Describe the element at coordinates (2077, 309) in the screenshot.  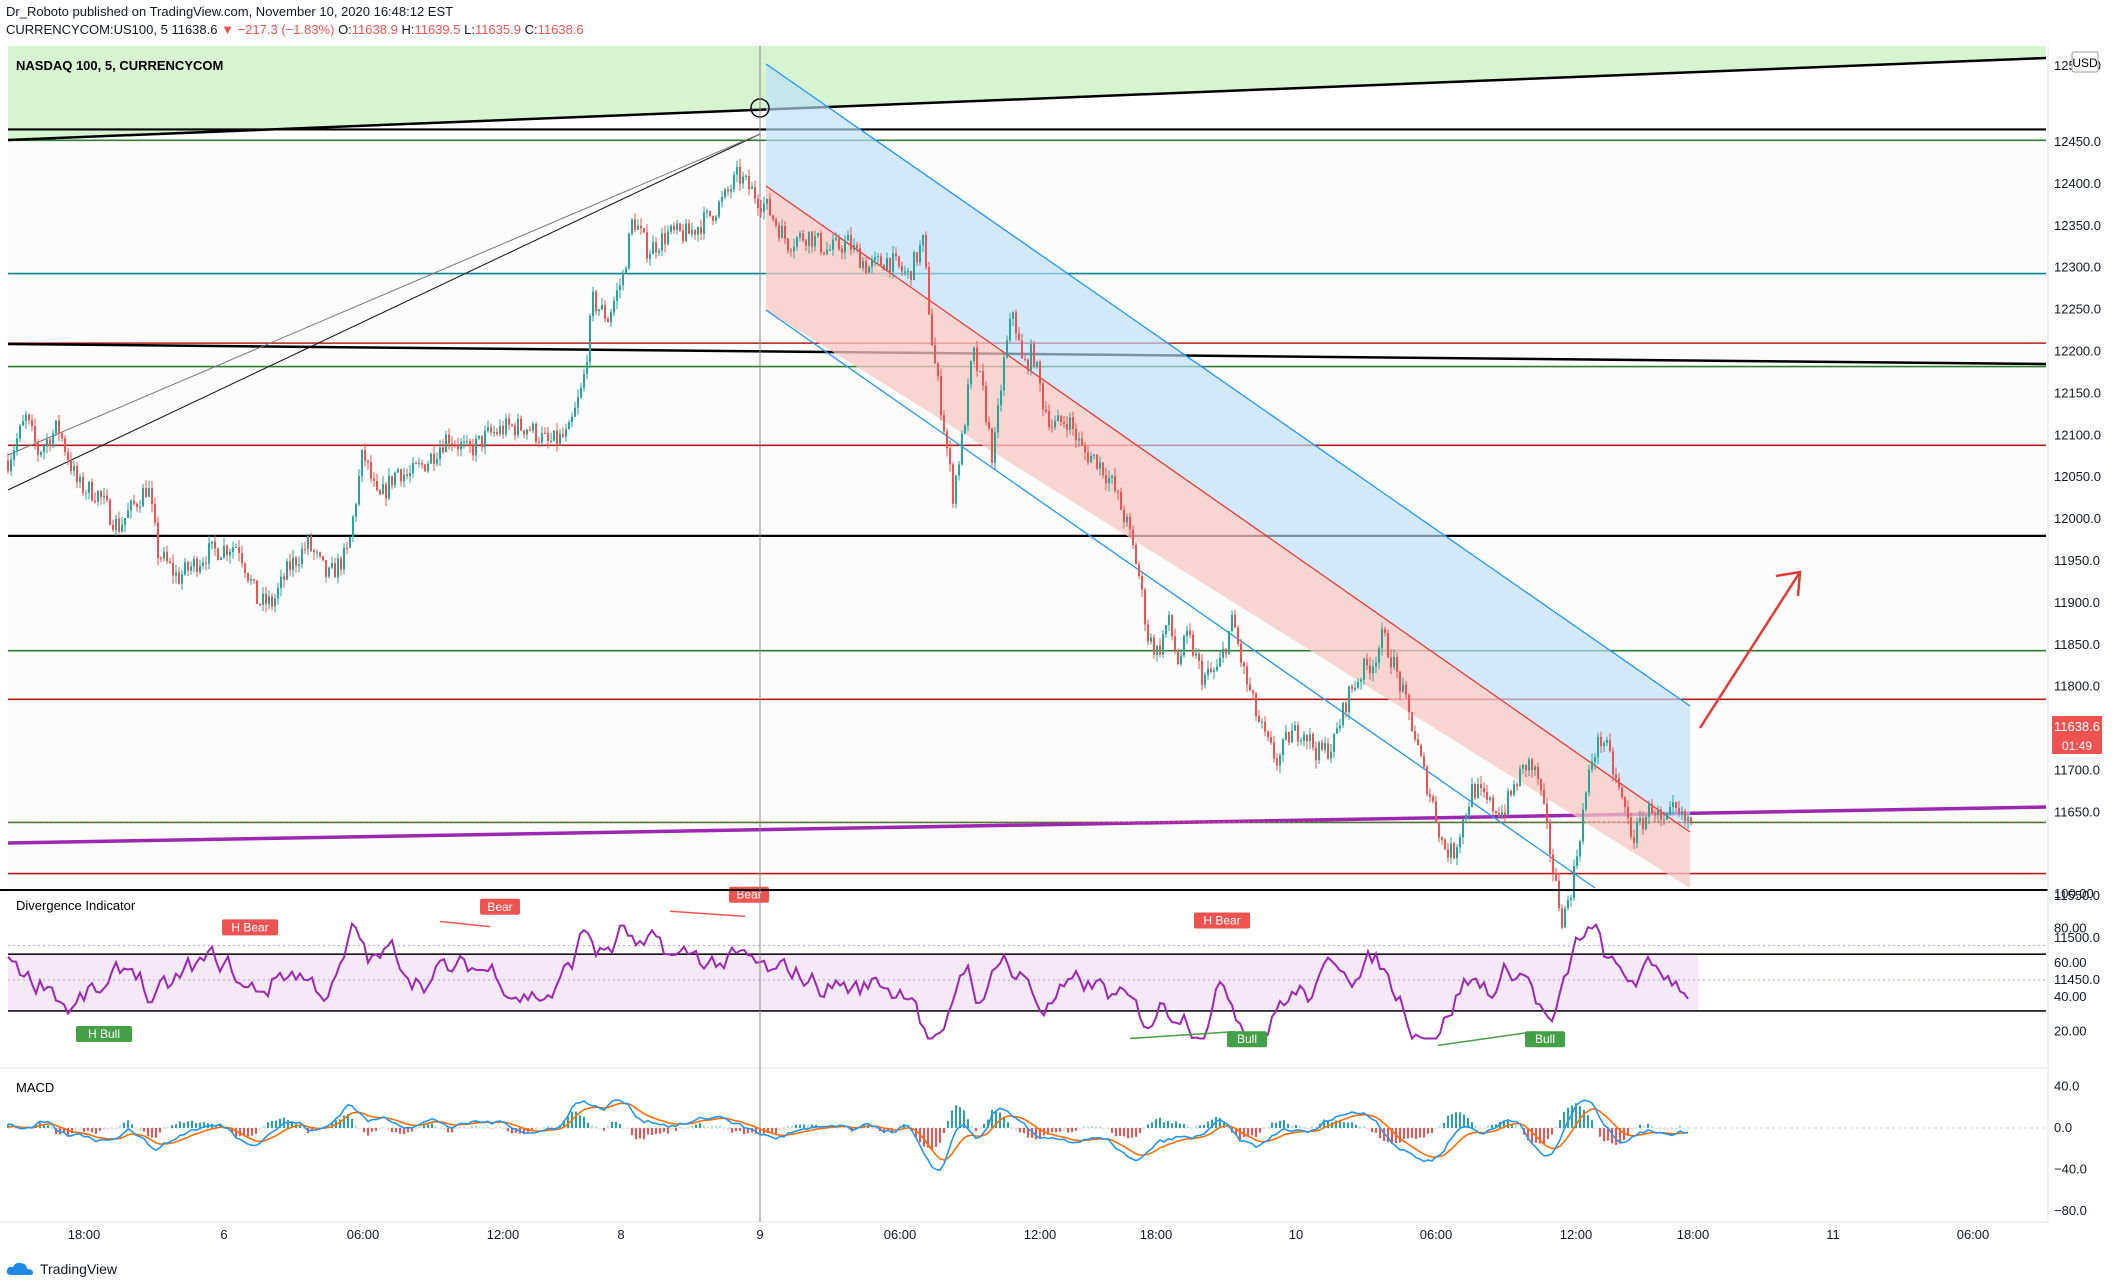
I see `price-tick: 12250.0` at that location.